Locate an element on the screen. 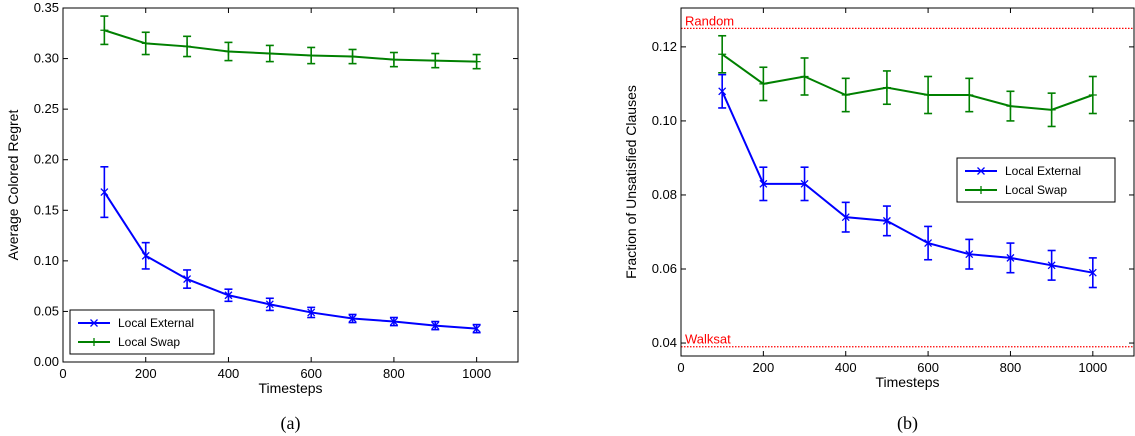 The width and height of the screenshot is (1135, 436). reference-label-random: Random is located at coordinates (709, 20).